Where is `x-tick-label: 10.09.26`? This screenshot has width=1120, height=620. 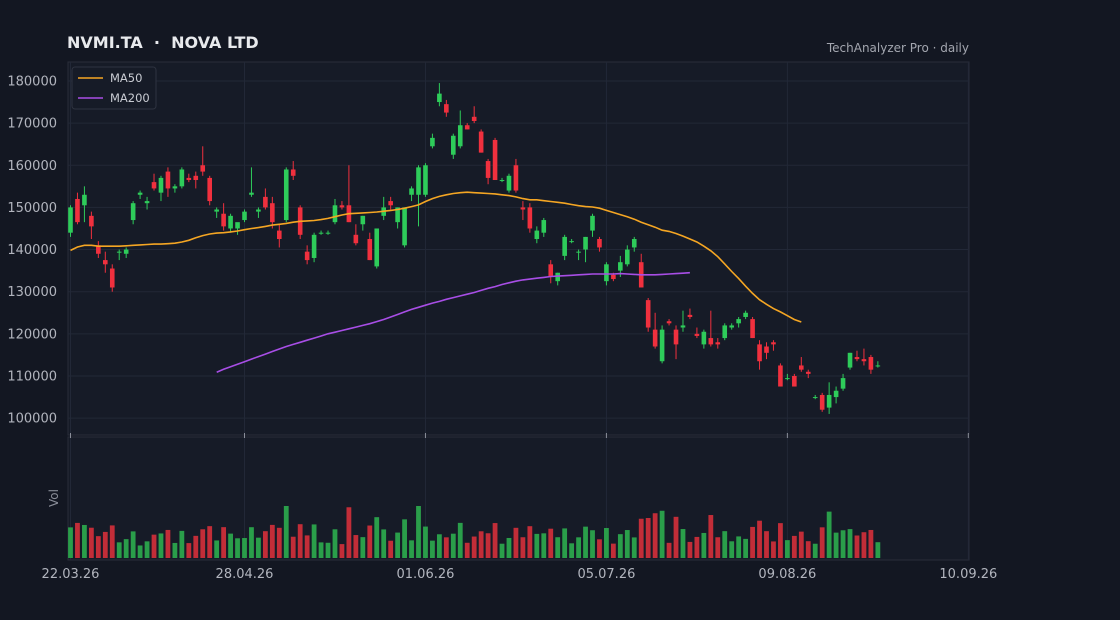 x-tick-label: 10.09.26 is located at coordinates (968, 574).